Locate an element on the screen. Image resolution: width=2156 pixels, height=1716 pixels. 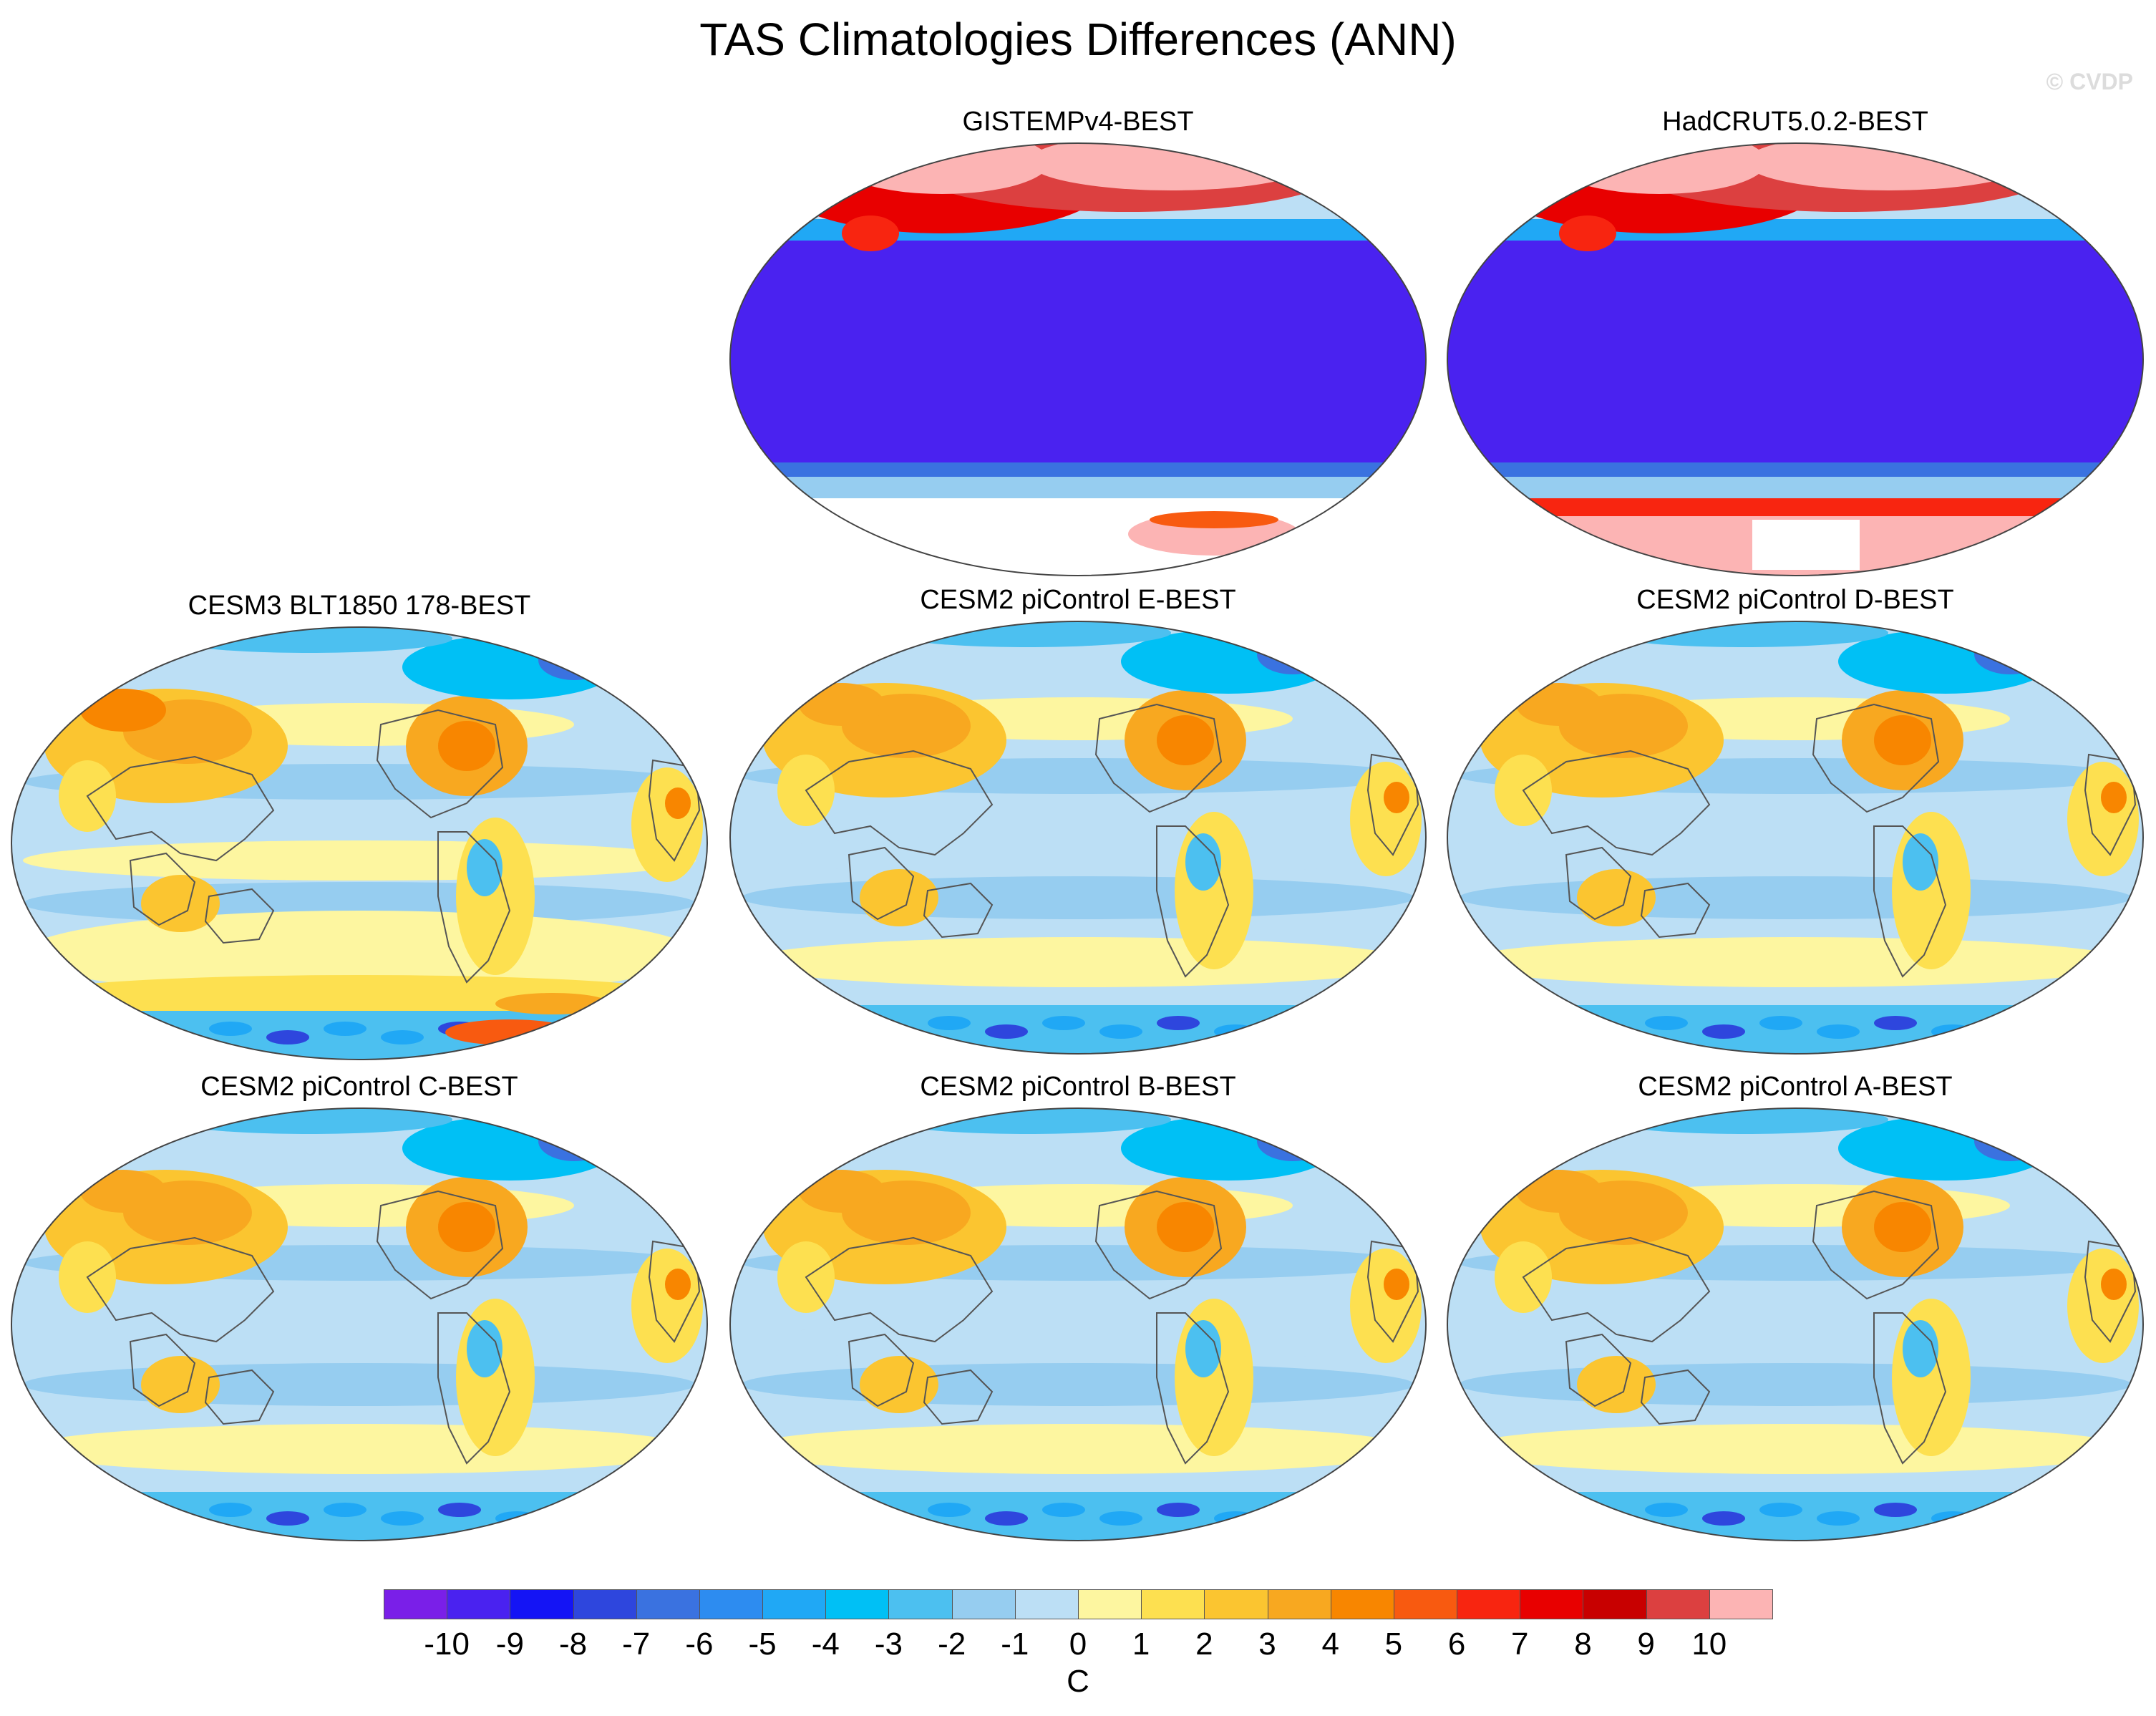
colorbar-tick-label: 1 is located at coordinates (1141, 1644).